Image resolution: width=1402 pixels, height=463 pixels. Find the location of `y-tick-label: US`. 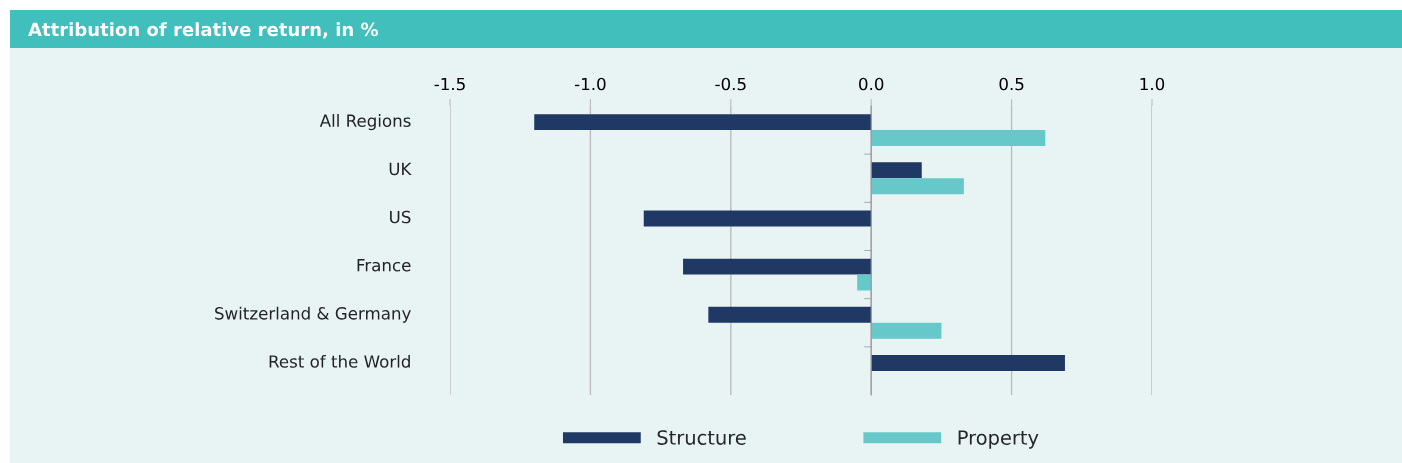

y-tick-label: US is located at coordinates (400, 217).